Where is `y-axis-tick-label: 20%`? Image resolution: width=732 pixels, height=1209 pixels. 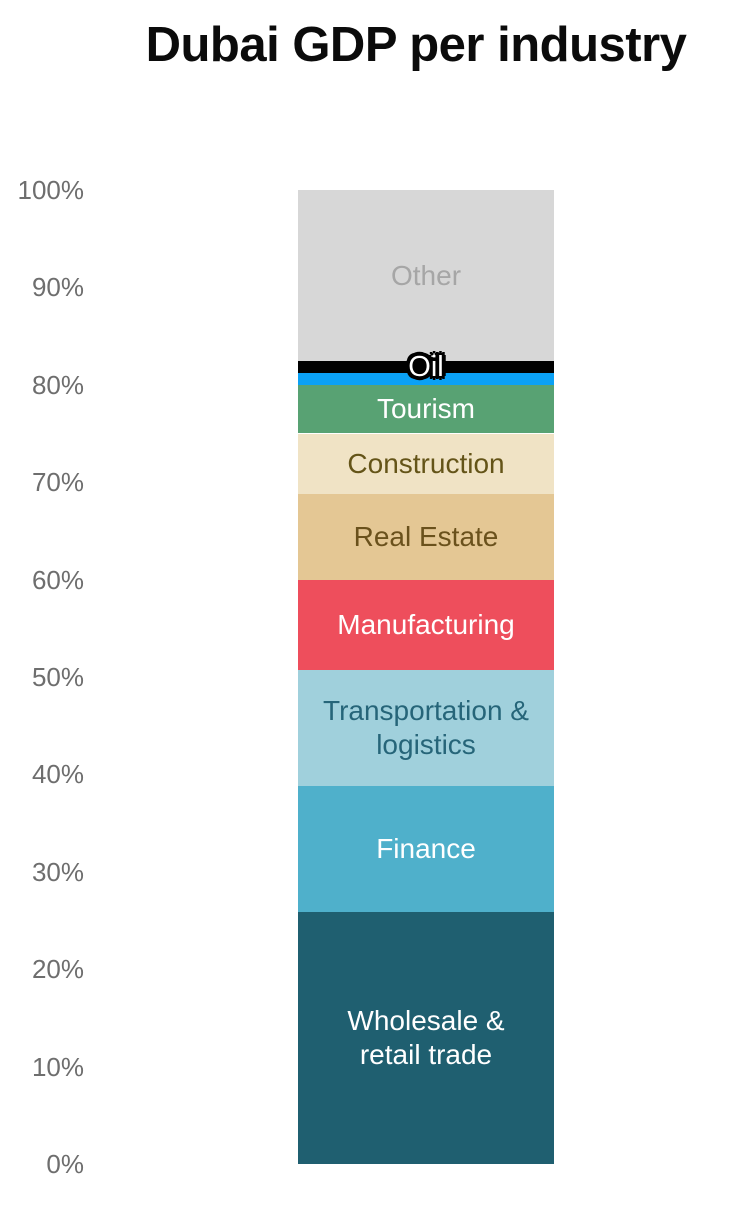 y-axis-tick-label: 20% is located at coordinates (57, 969).